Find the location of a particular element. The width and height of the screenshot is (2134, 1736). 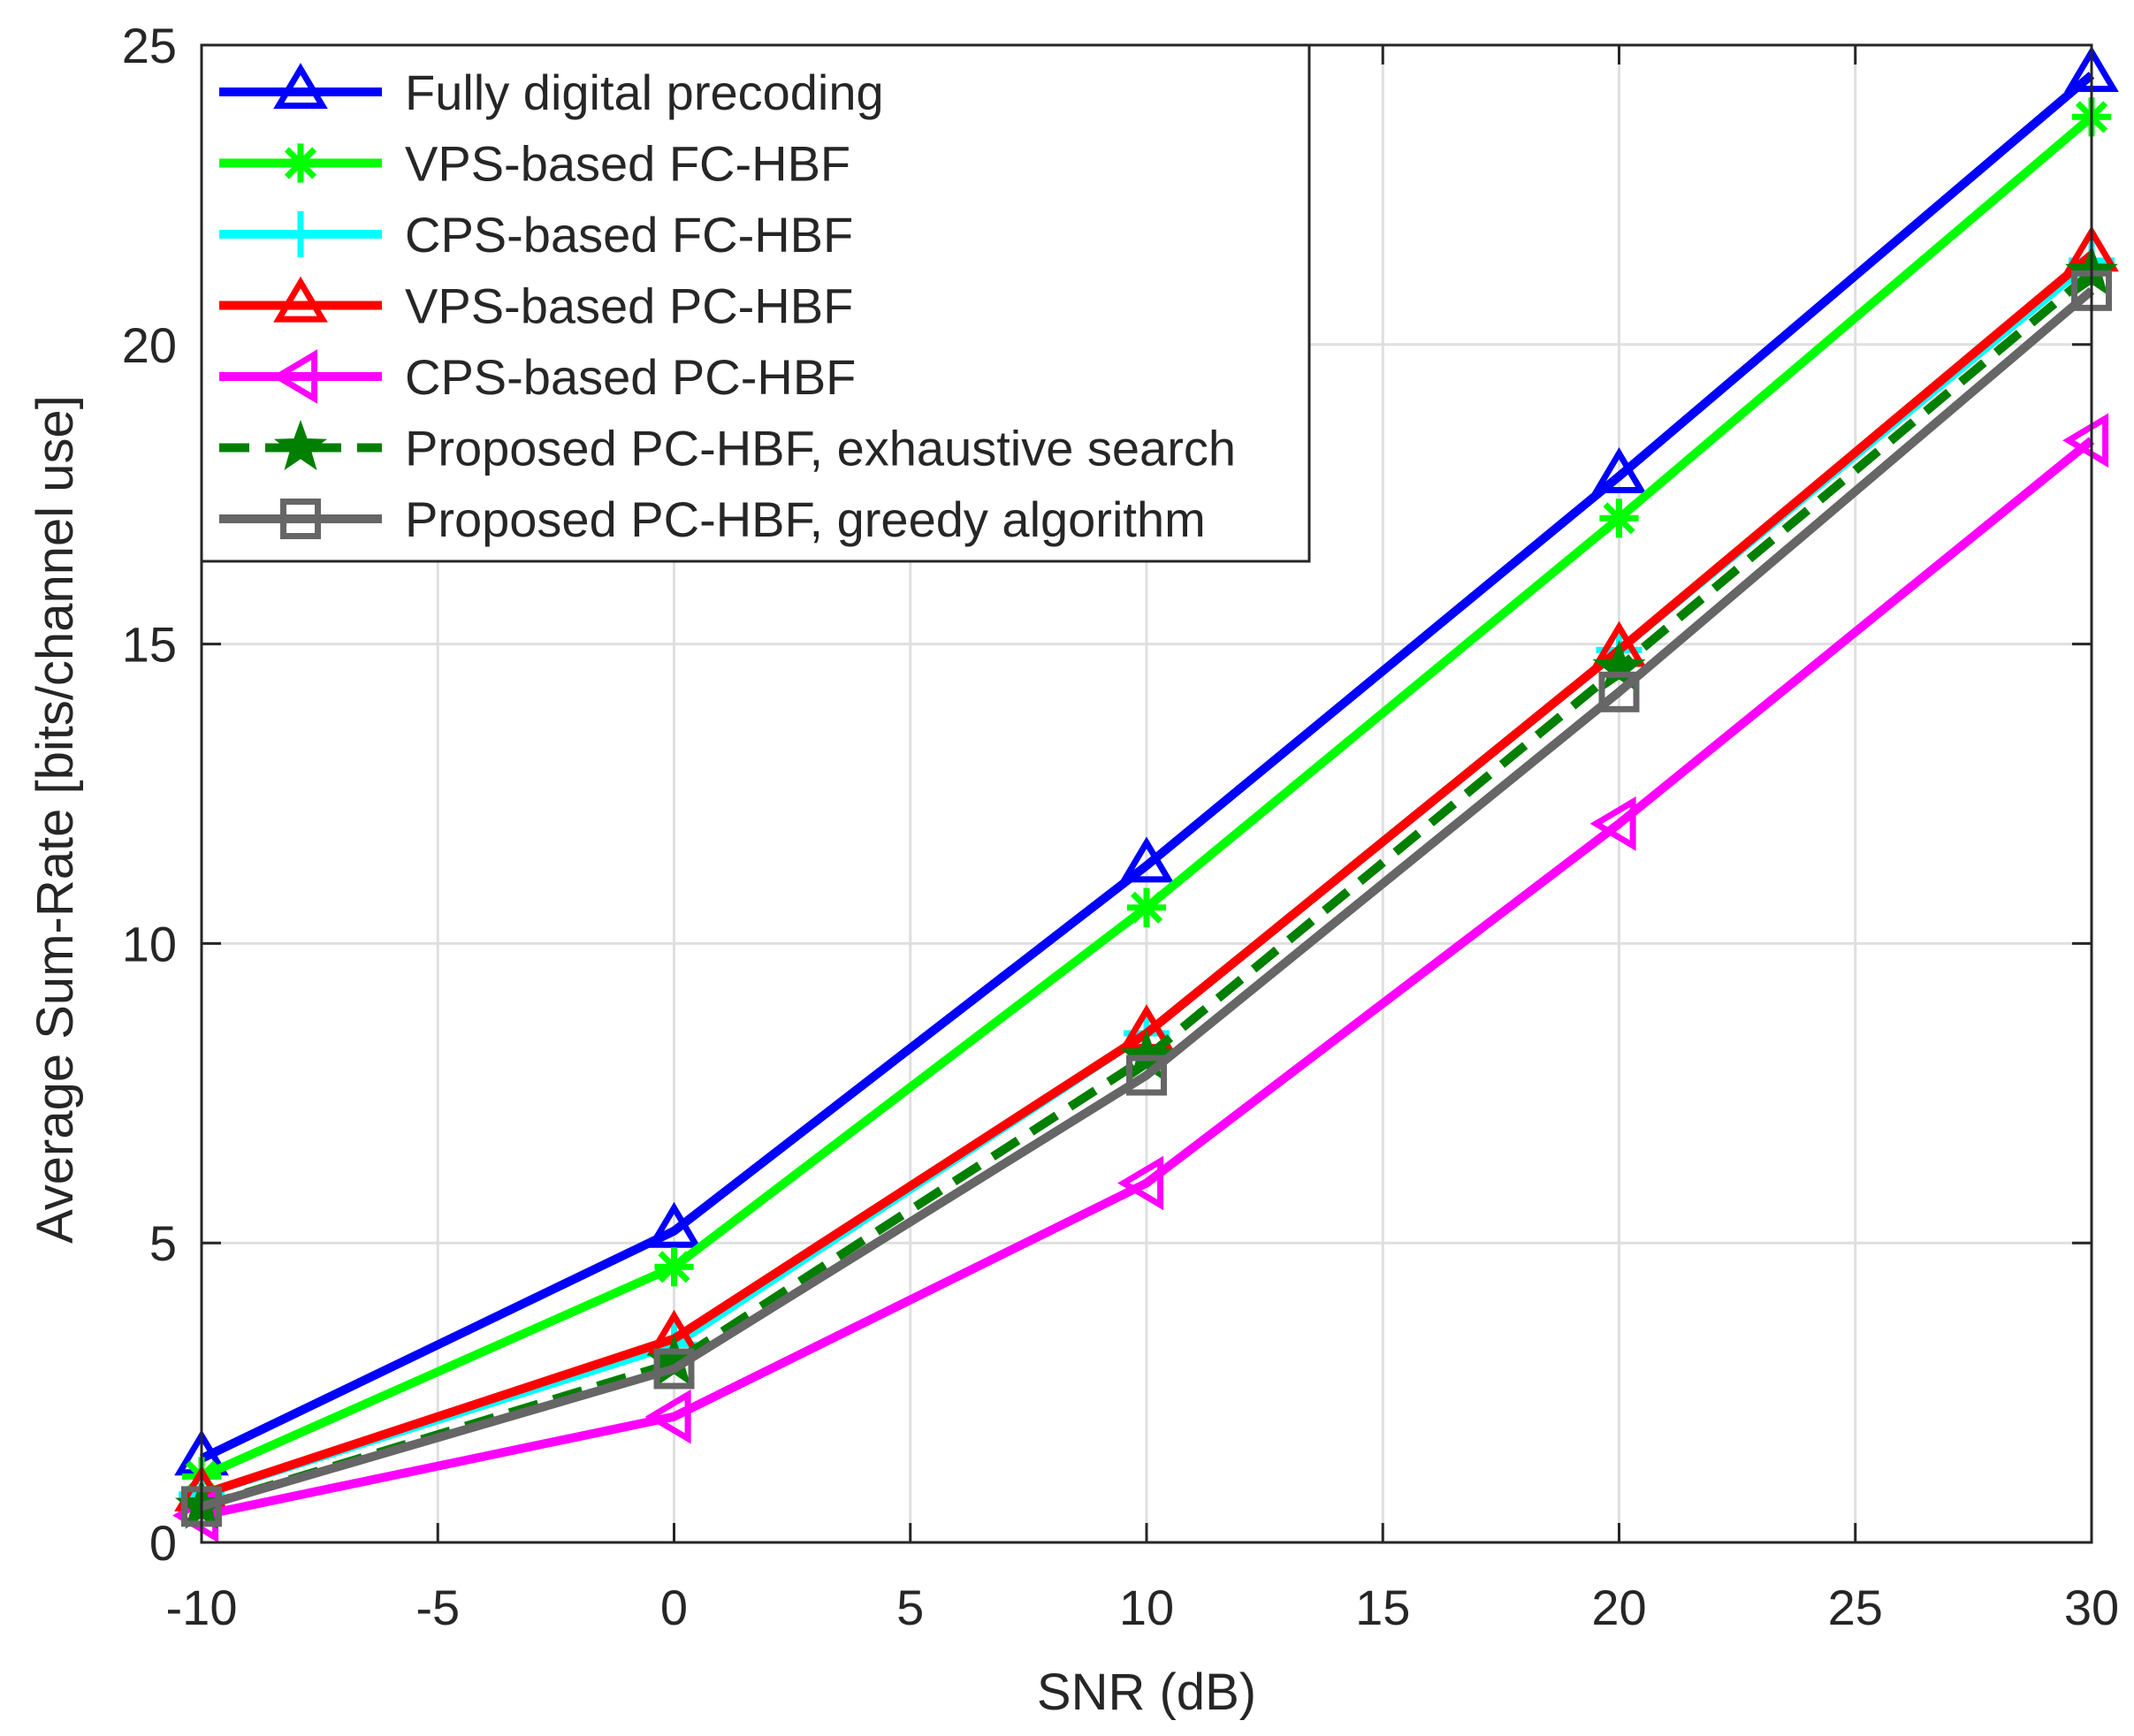

x-tick-label: 0 is located at coordinates (674, 1607).